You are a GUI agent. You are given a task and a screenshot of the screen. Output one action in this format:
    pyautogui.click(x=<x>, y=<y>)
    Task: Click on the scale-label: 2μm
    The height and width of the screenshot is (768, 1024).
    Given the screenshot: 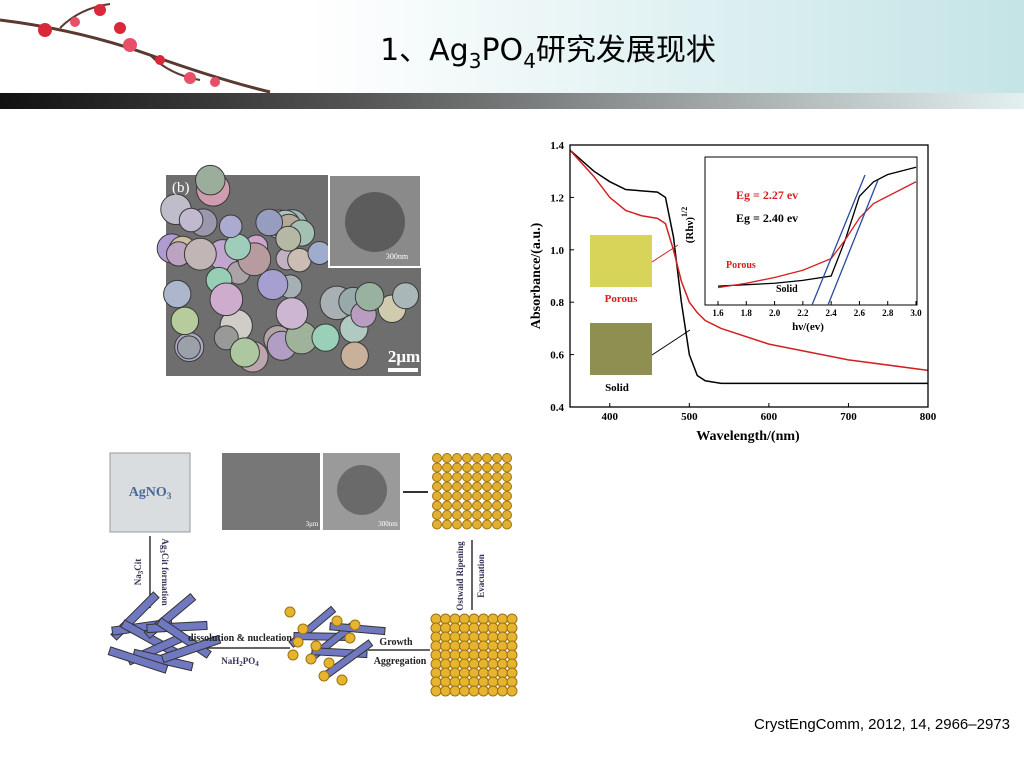 What is the action you would take?
    pyautogui.click(x=404, y=356)
    